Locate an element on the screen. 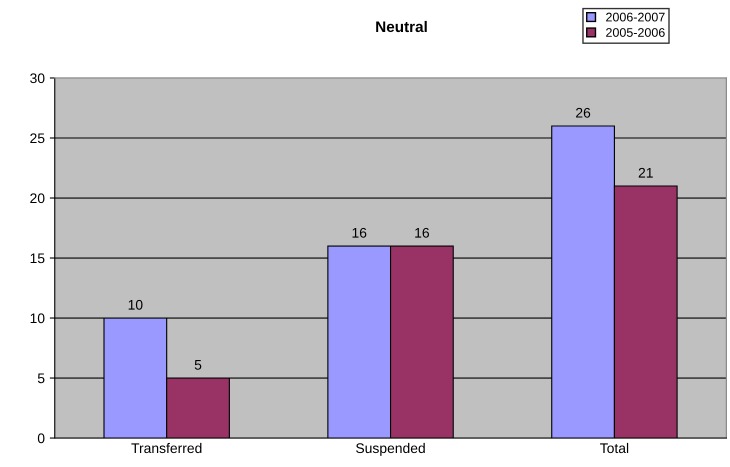  data-label: 5 is located at coordinates (198, 365).